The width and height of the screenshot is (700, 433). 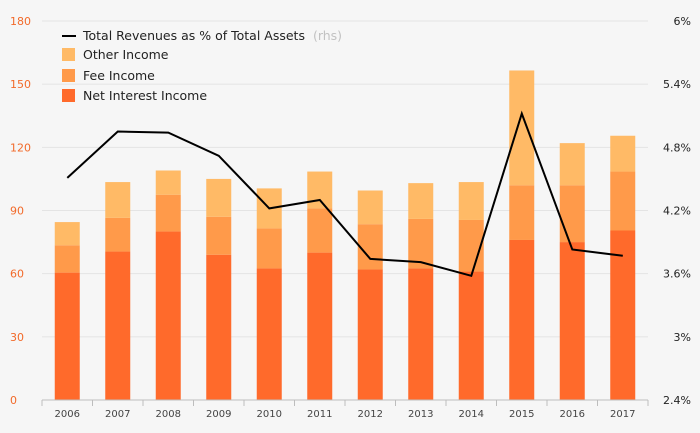 What do you see at coordinates (420, 414) in the screenshot?
I see `x-tick-label: 2013` at bounding box center [420, 414].